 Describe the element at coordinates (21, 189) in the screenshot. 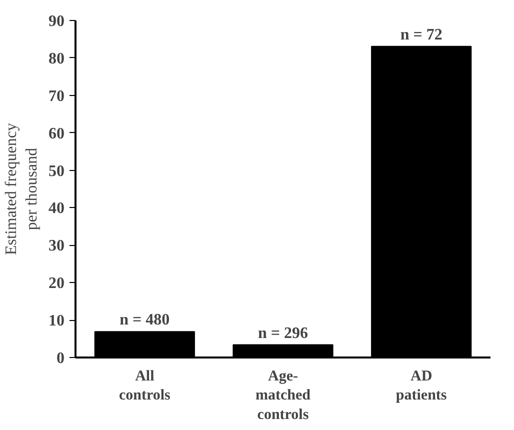

I see `y-axis-title: Estimated frequency per thousand` at that location.